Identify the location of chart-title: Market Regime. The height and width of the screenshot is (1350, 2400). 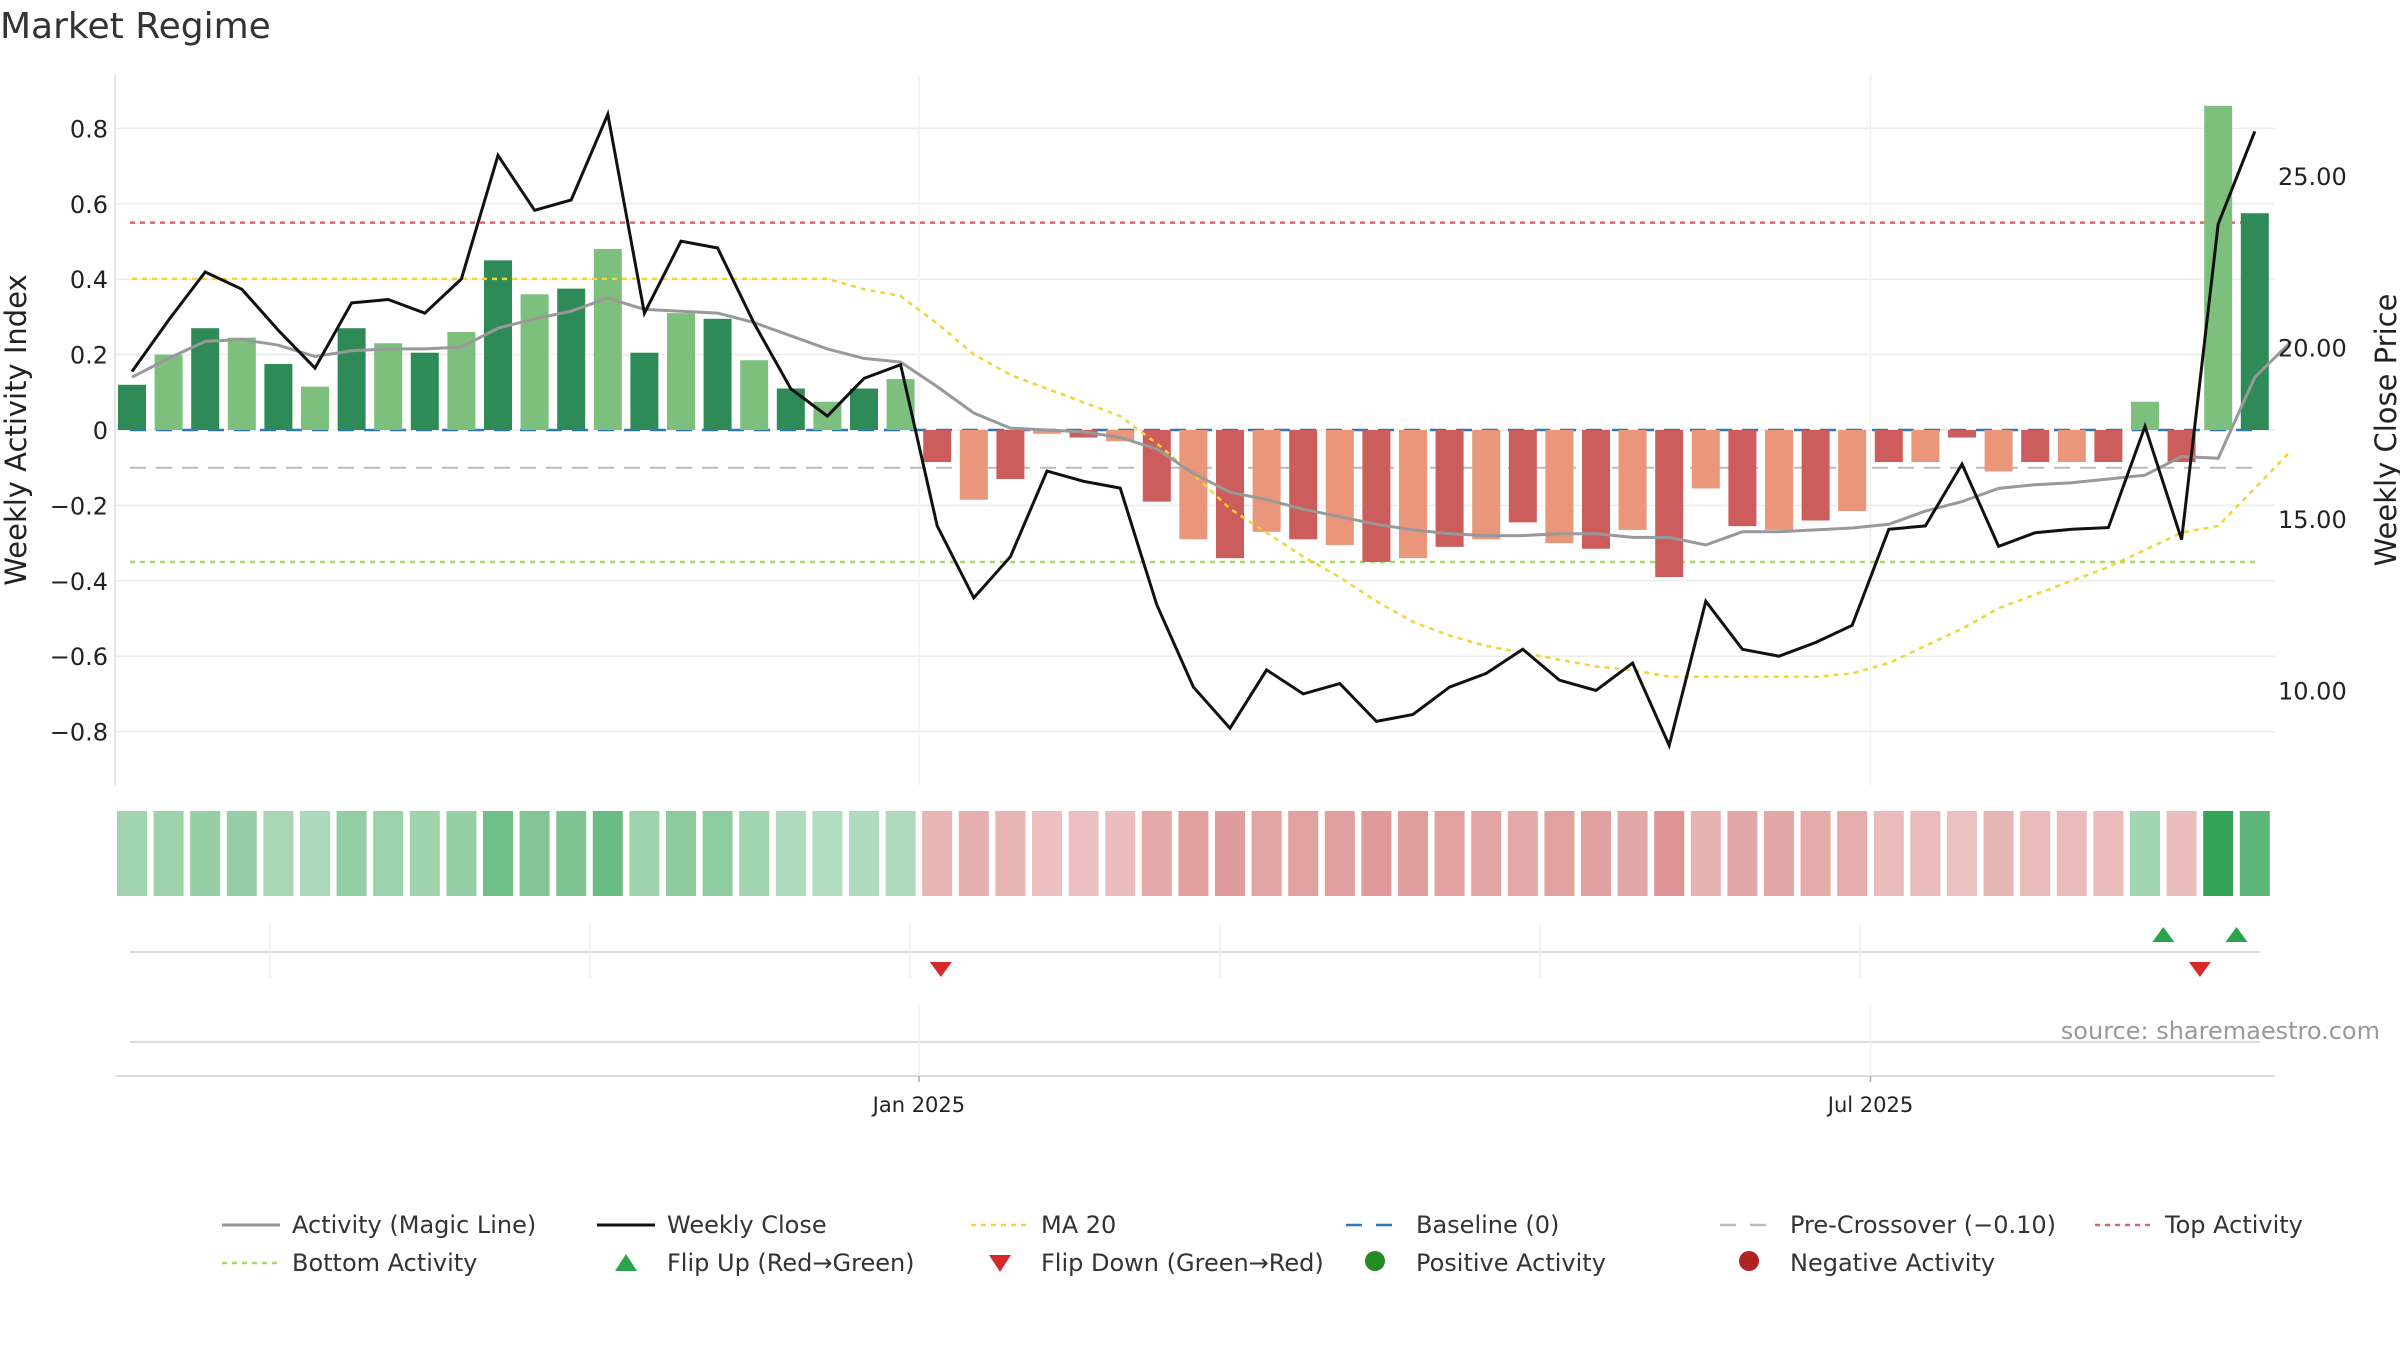
(135, 26).